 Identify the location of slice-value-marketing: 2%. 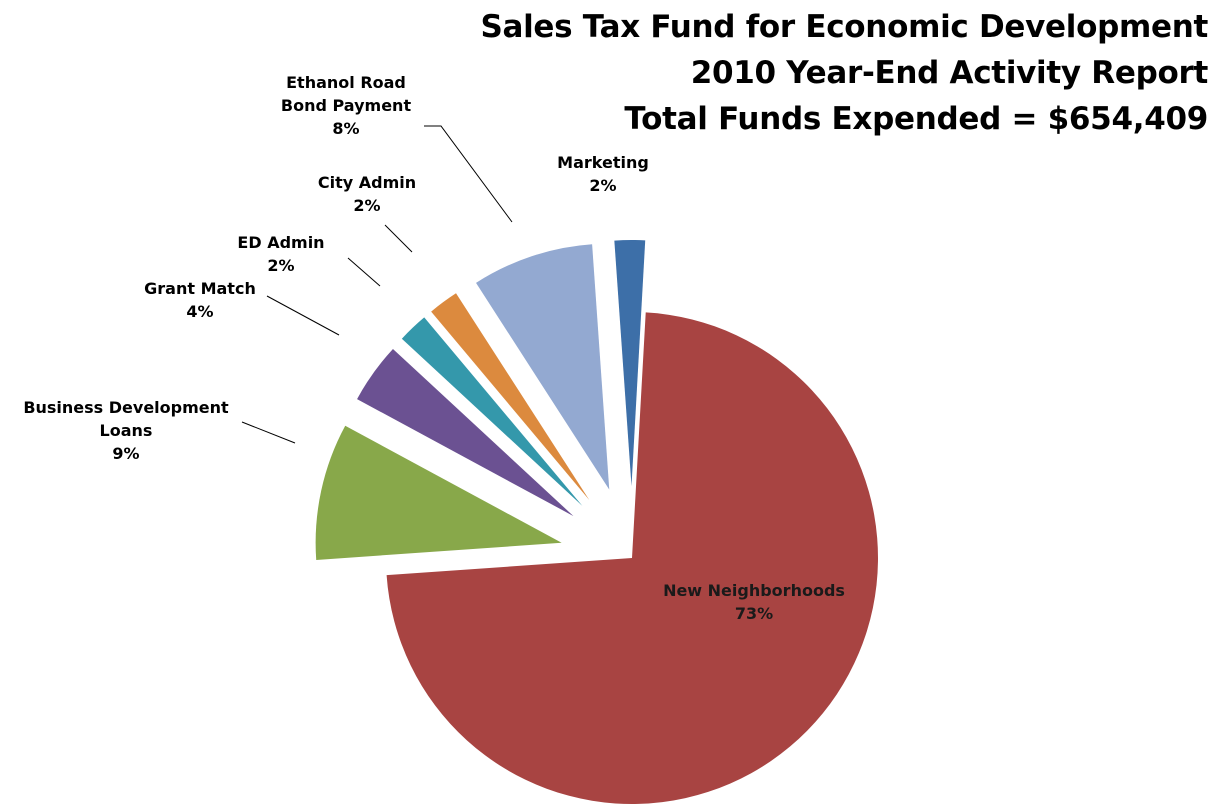
(602, 185).